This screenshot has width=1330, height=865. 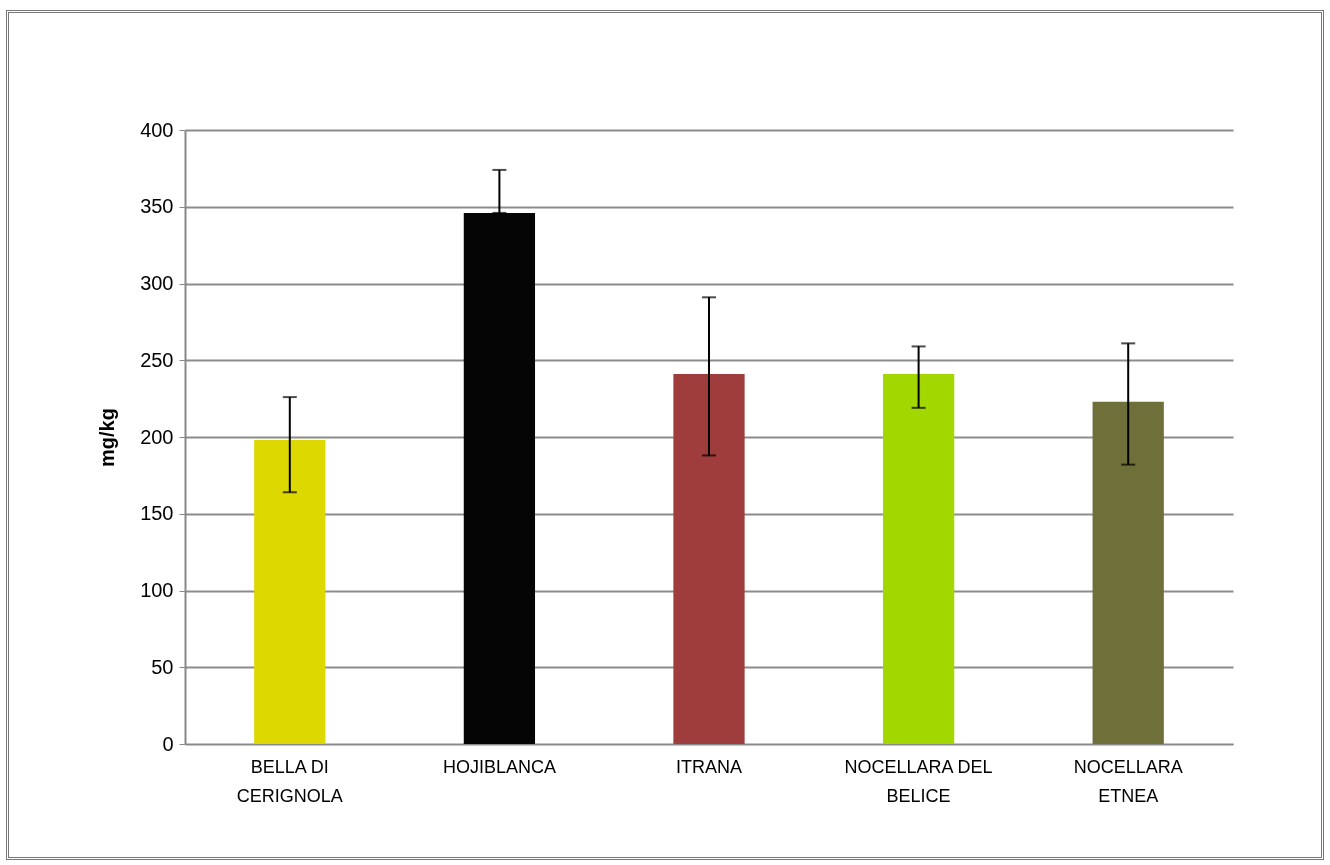 I want to click on y-tick-label: 0, so click(x=168, y=743).